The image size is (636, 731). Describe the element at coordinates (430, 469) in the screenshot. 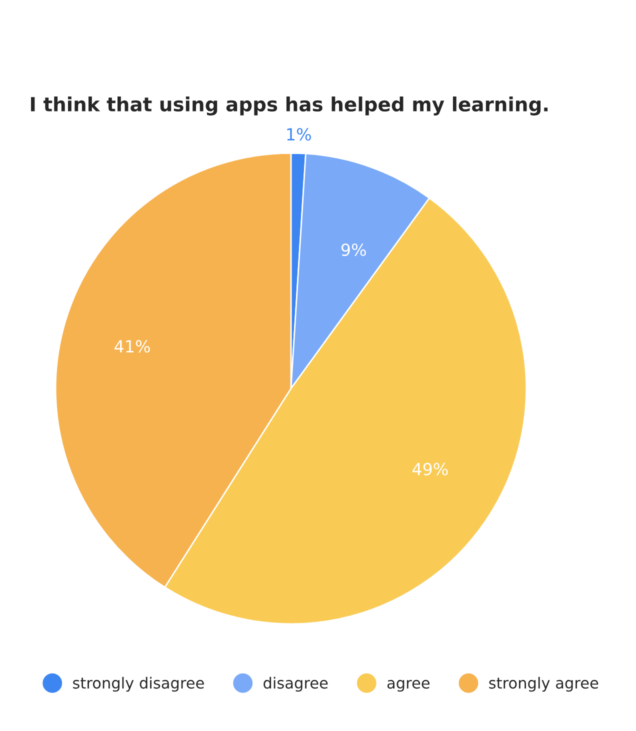

I see `data-label: 49%` at that location.